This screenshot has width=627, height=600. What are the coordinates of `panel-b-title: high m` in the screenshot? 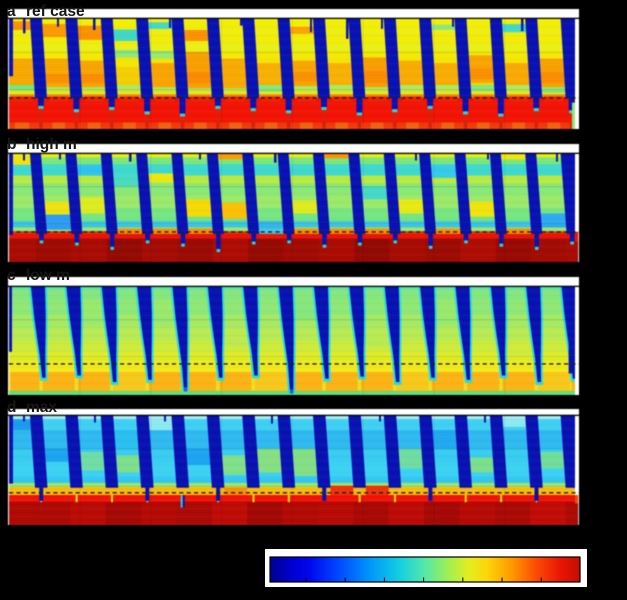 It's located at (51, 144).